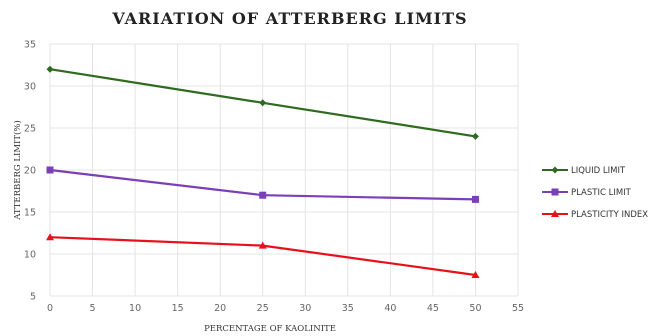 This screenshot has height=336, width=668. Describe the element at coordinates (30, 213) in the screenshot. I see `y-tick-label: 15` at that location.